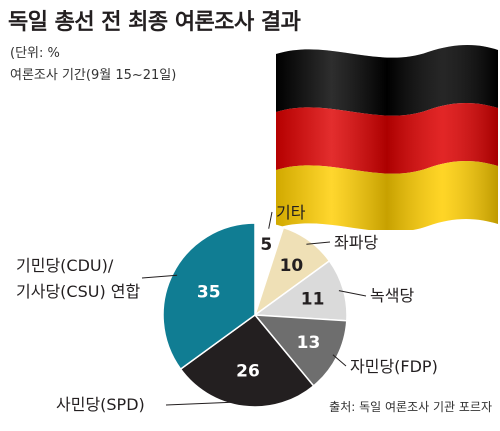  I want to click on chart-title: 독일 총선 전 최종 여론조사 결과, so click(154, 22).